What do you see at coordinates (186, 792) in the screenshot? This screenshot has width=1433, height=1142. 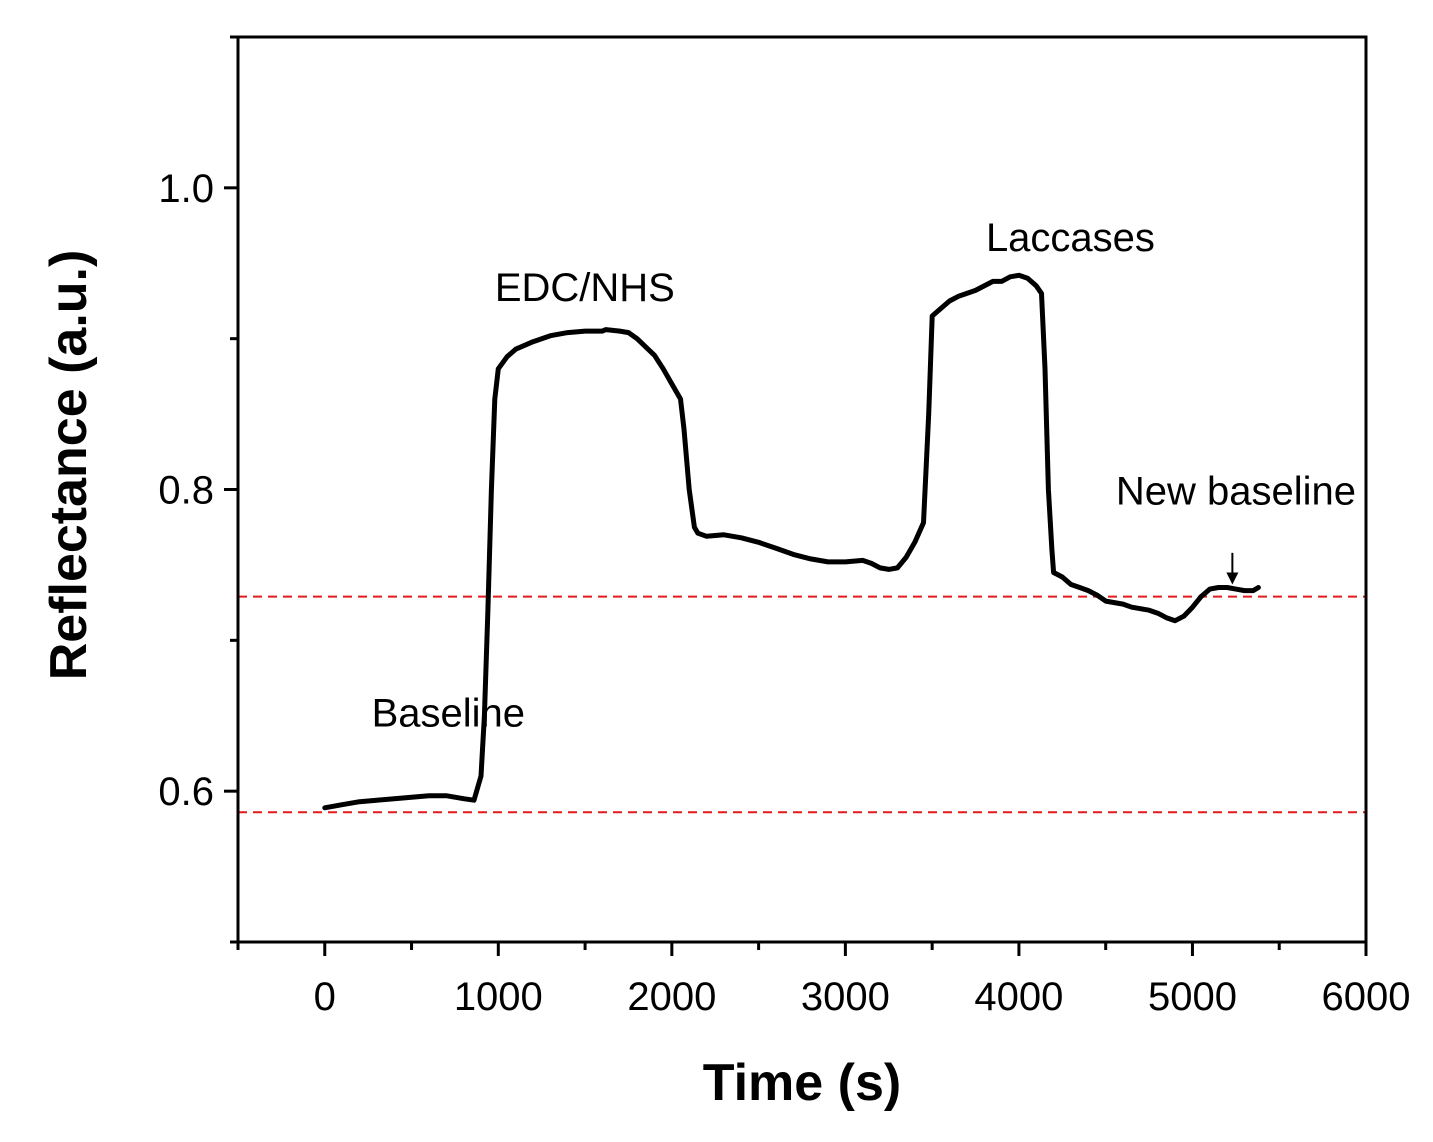 I see `y-tick-label: 0.6` at bounding box center [186, 792].